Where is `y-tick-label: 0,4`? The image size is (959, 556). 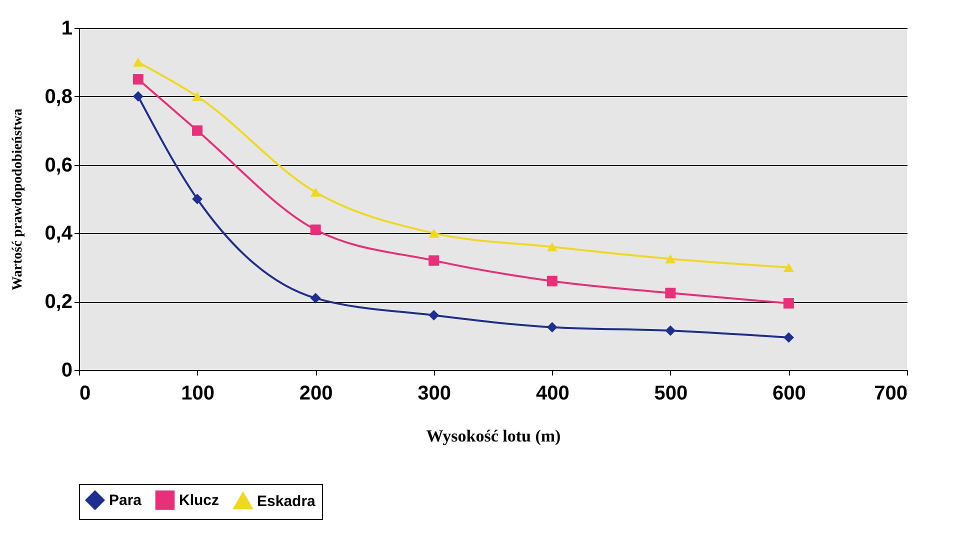
y-tick-label: 0,4 is located at coordinates (59, 233).